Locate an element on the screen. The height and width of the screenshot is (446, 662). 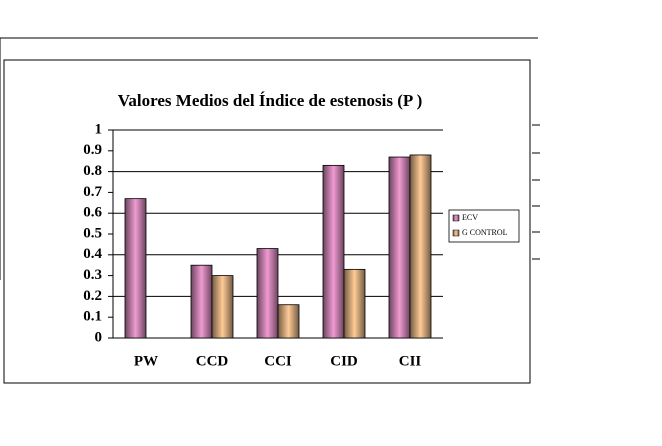
x-tick-label: CCI is located at coordinates (278, 361).